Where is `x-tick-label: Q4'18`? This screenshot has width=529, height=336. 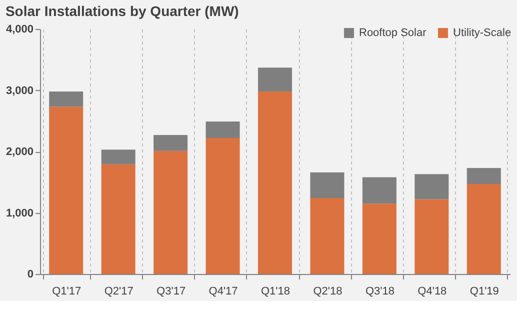
x-tick-label: Q4'18 is located at coordinates (432, 292).